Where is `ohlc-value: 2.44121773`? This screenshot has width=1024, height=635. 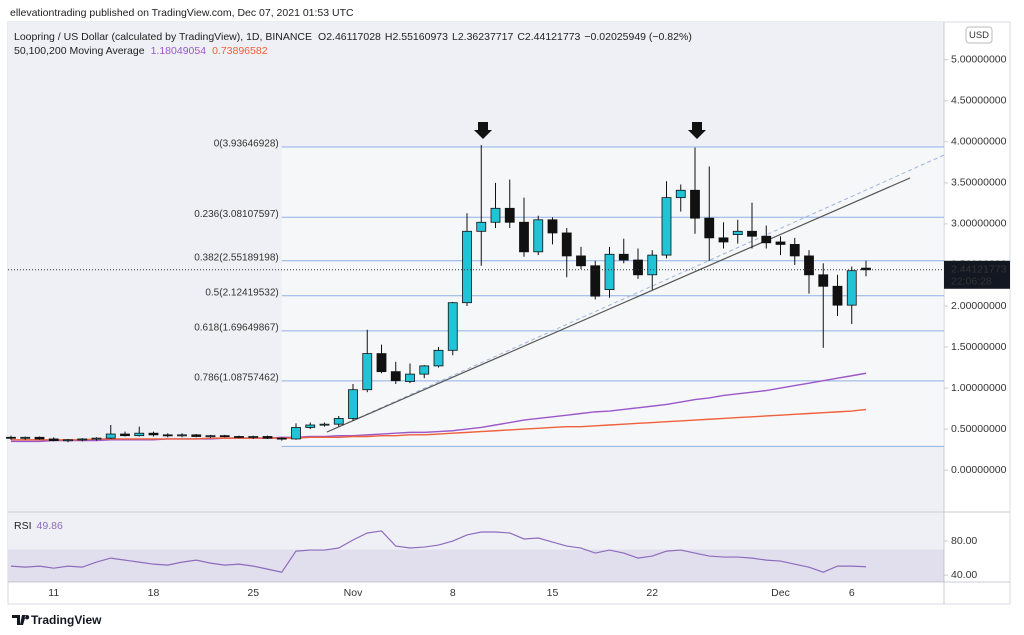 ohlc-value: 2.44121773 is located at coordinates (553, 37).